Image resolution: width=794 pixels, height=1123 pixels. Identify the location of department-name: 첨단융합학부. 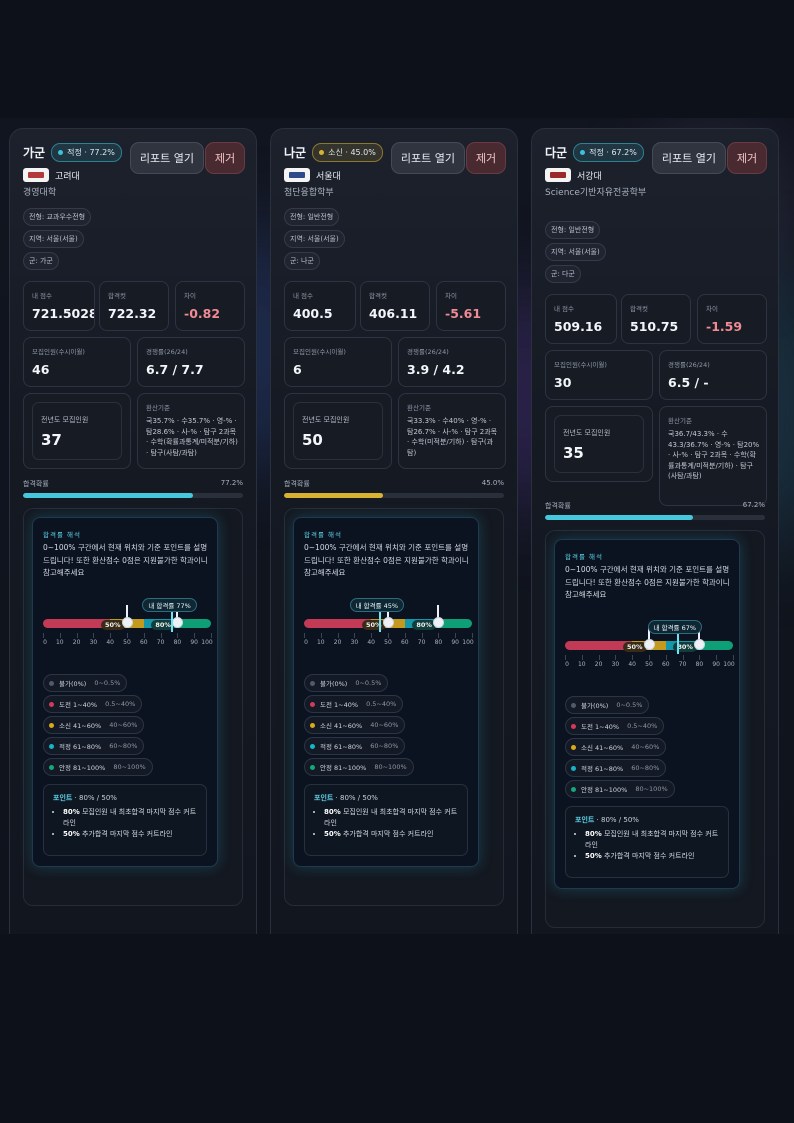
(309, 193).